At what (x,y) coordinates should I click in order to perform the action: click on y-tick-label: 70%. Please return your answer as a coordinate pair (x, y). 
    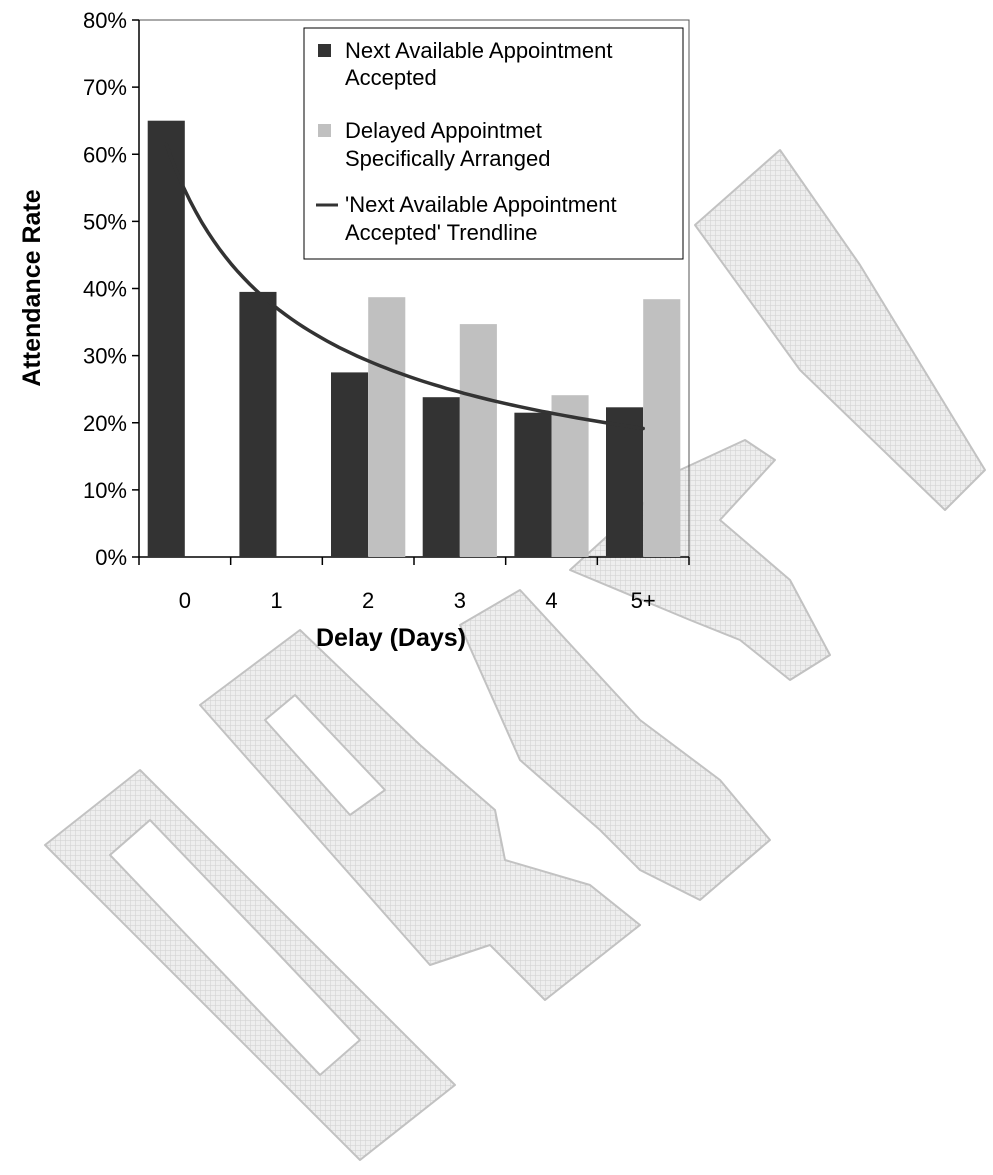
    Looking at the image, I should click on (105, 87).